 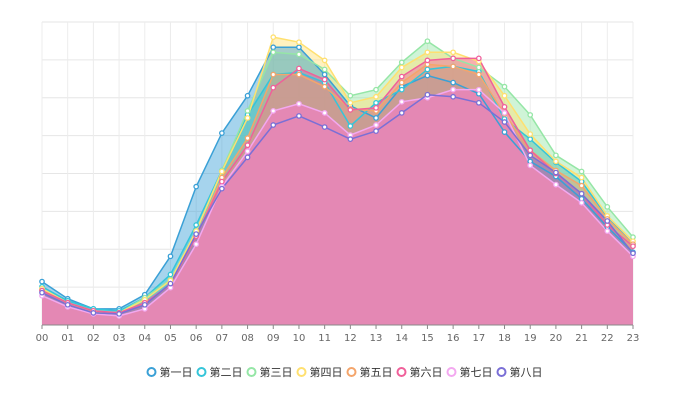 What do you see at coordinates (219, 372) in the screenshot?
I see `legend-item-2: 第二日` at bounding box center [219, 372].